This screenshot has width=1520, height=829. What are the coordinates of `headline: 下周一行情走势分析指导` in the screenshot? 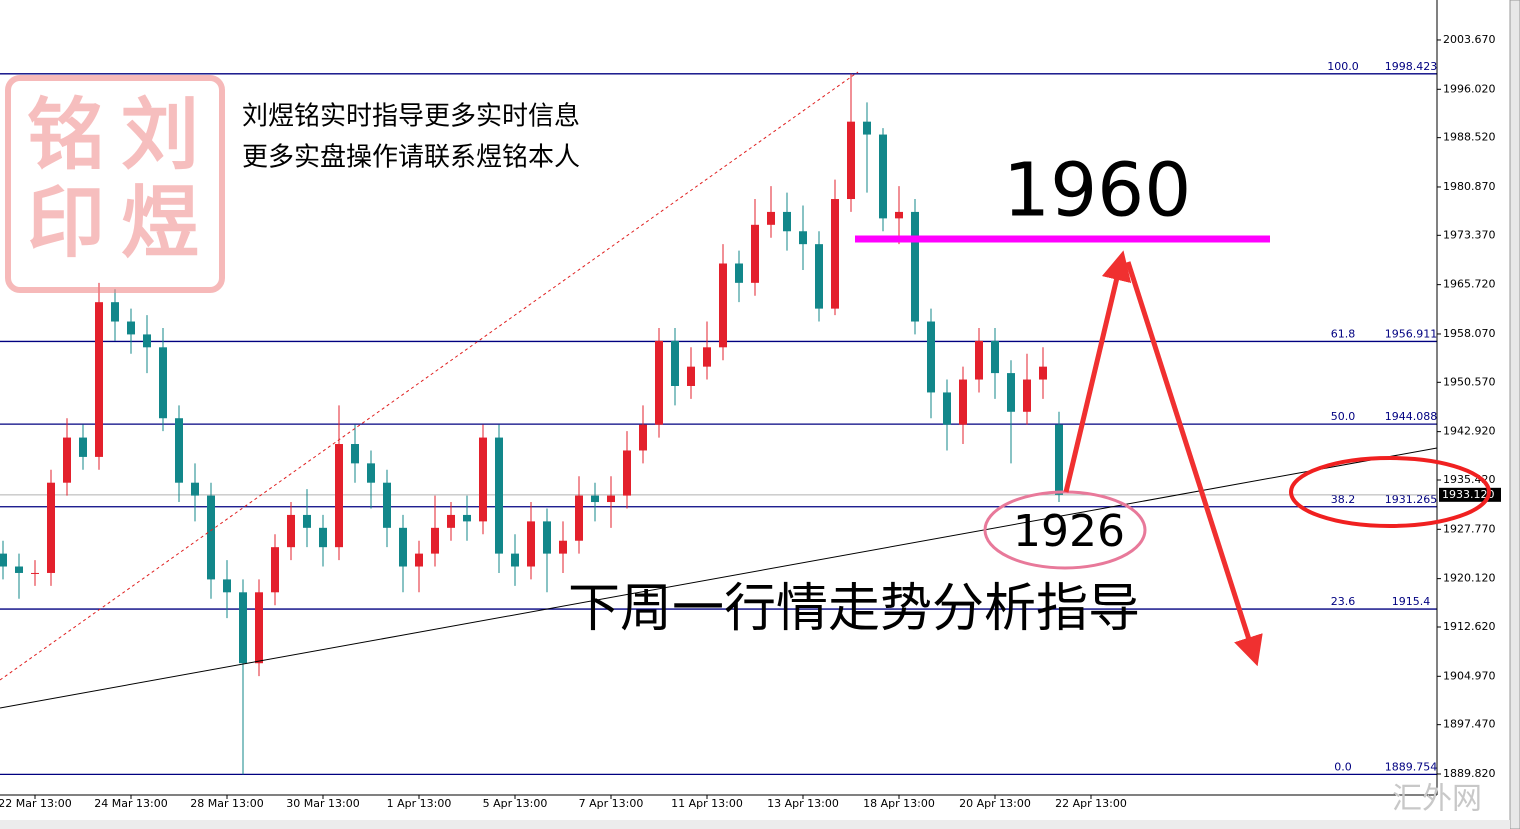 It's located at (854, 609).